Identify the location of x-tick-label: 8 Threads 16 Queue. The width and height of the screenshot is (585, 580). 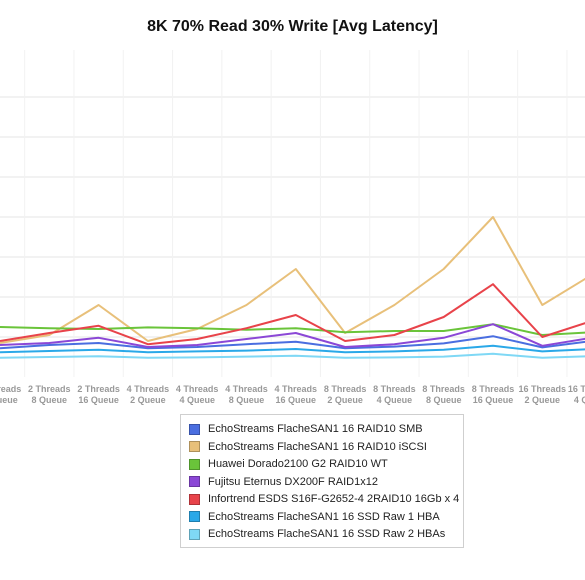
(493, 394).